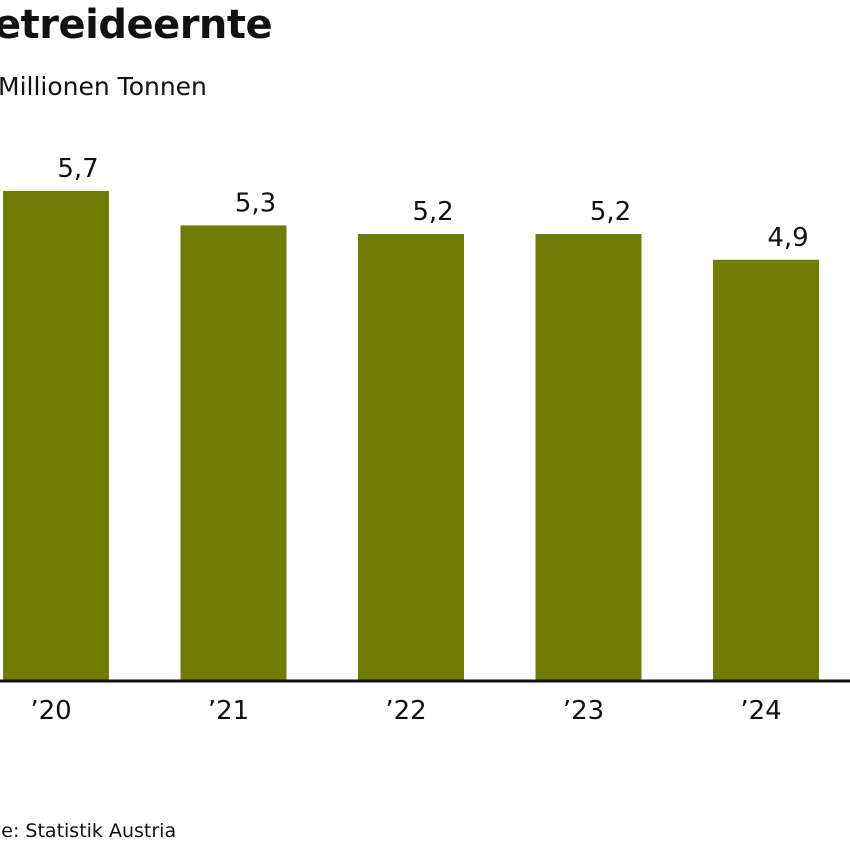 The width and height of the screenshot is (850, 850). Describe the element at coordinates (77, 169) in the screenshot. I see `value-label-0: 5,7` at that location.